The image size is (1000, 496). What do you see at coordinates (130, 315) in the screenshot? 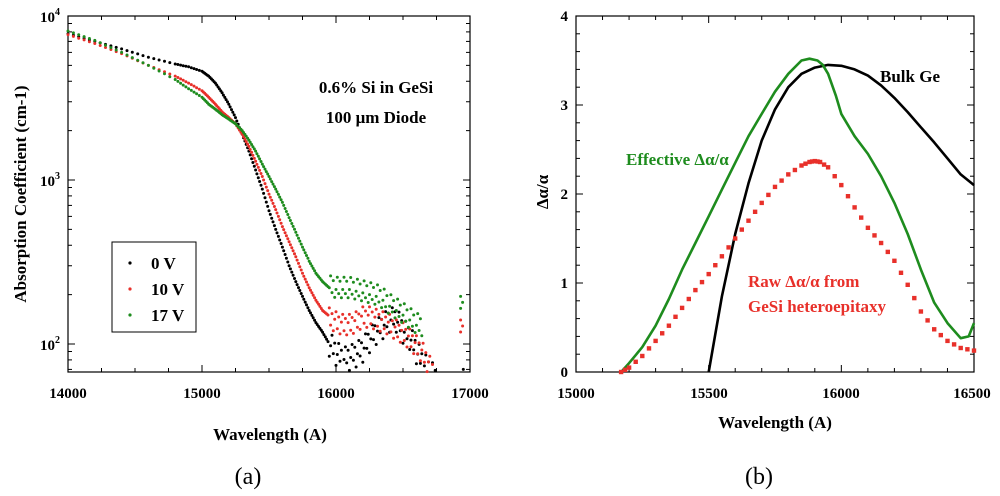
I see `a-legend-marker-17v` at bounding box center [130, 315].